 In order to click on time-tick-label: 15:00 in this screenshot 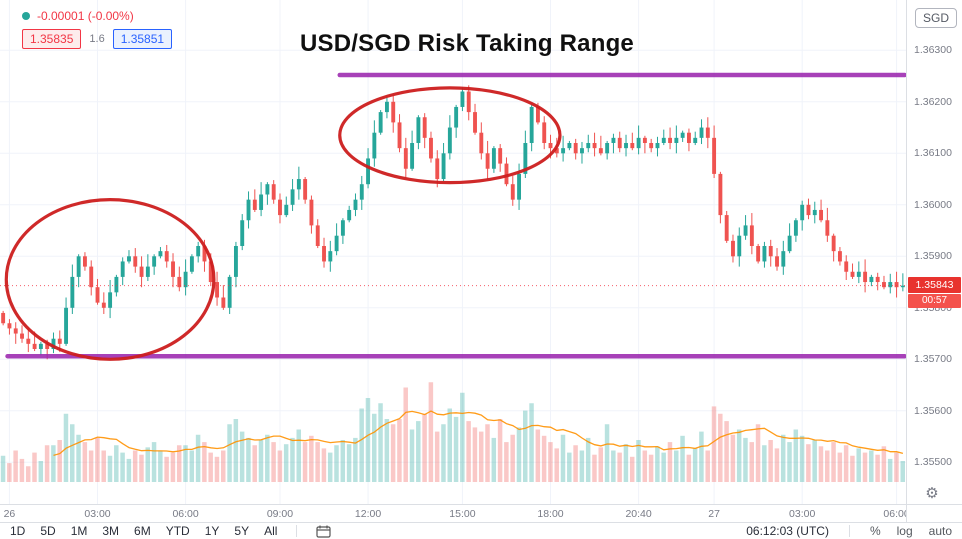, I will do `click(462, 514)`.